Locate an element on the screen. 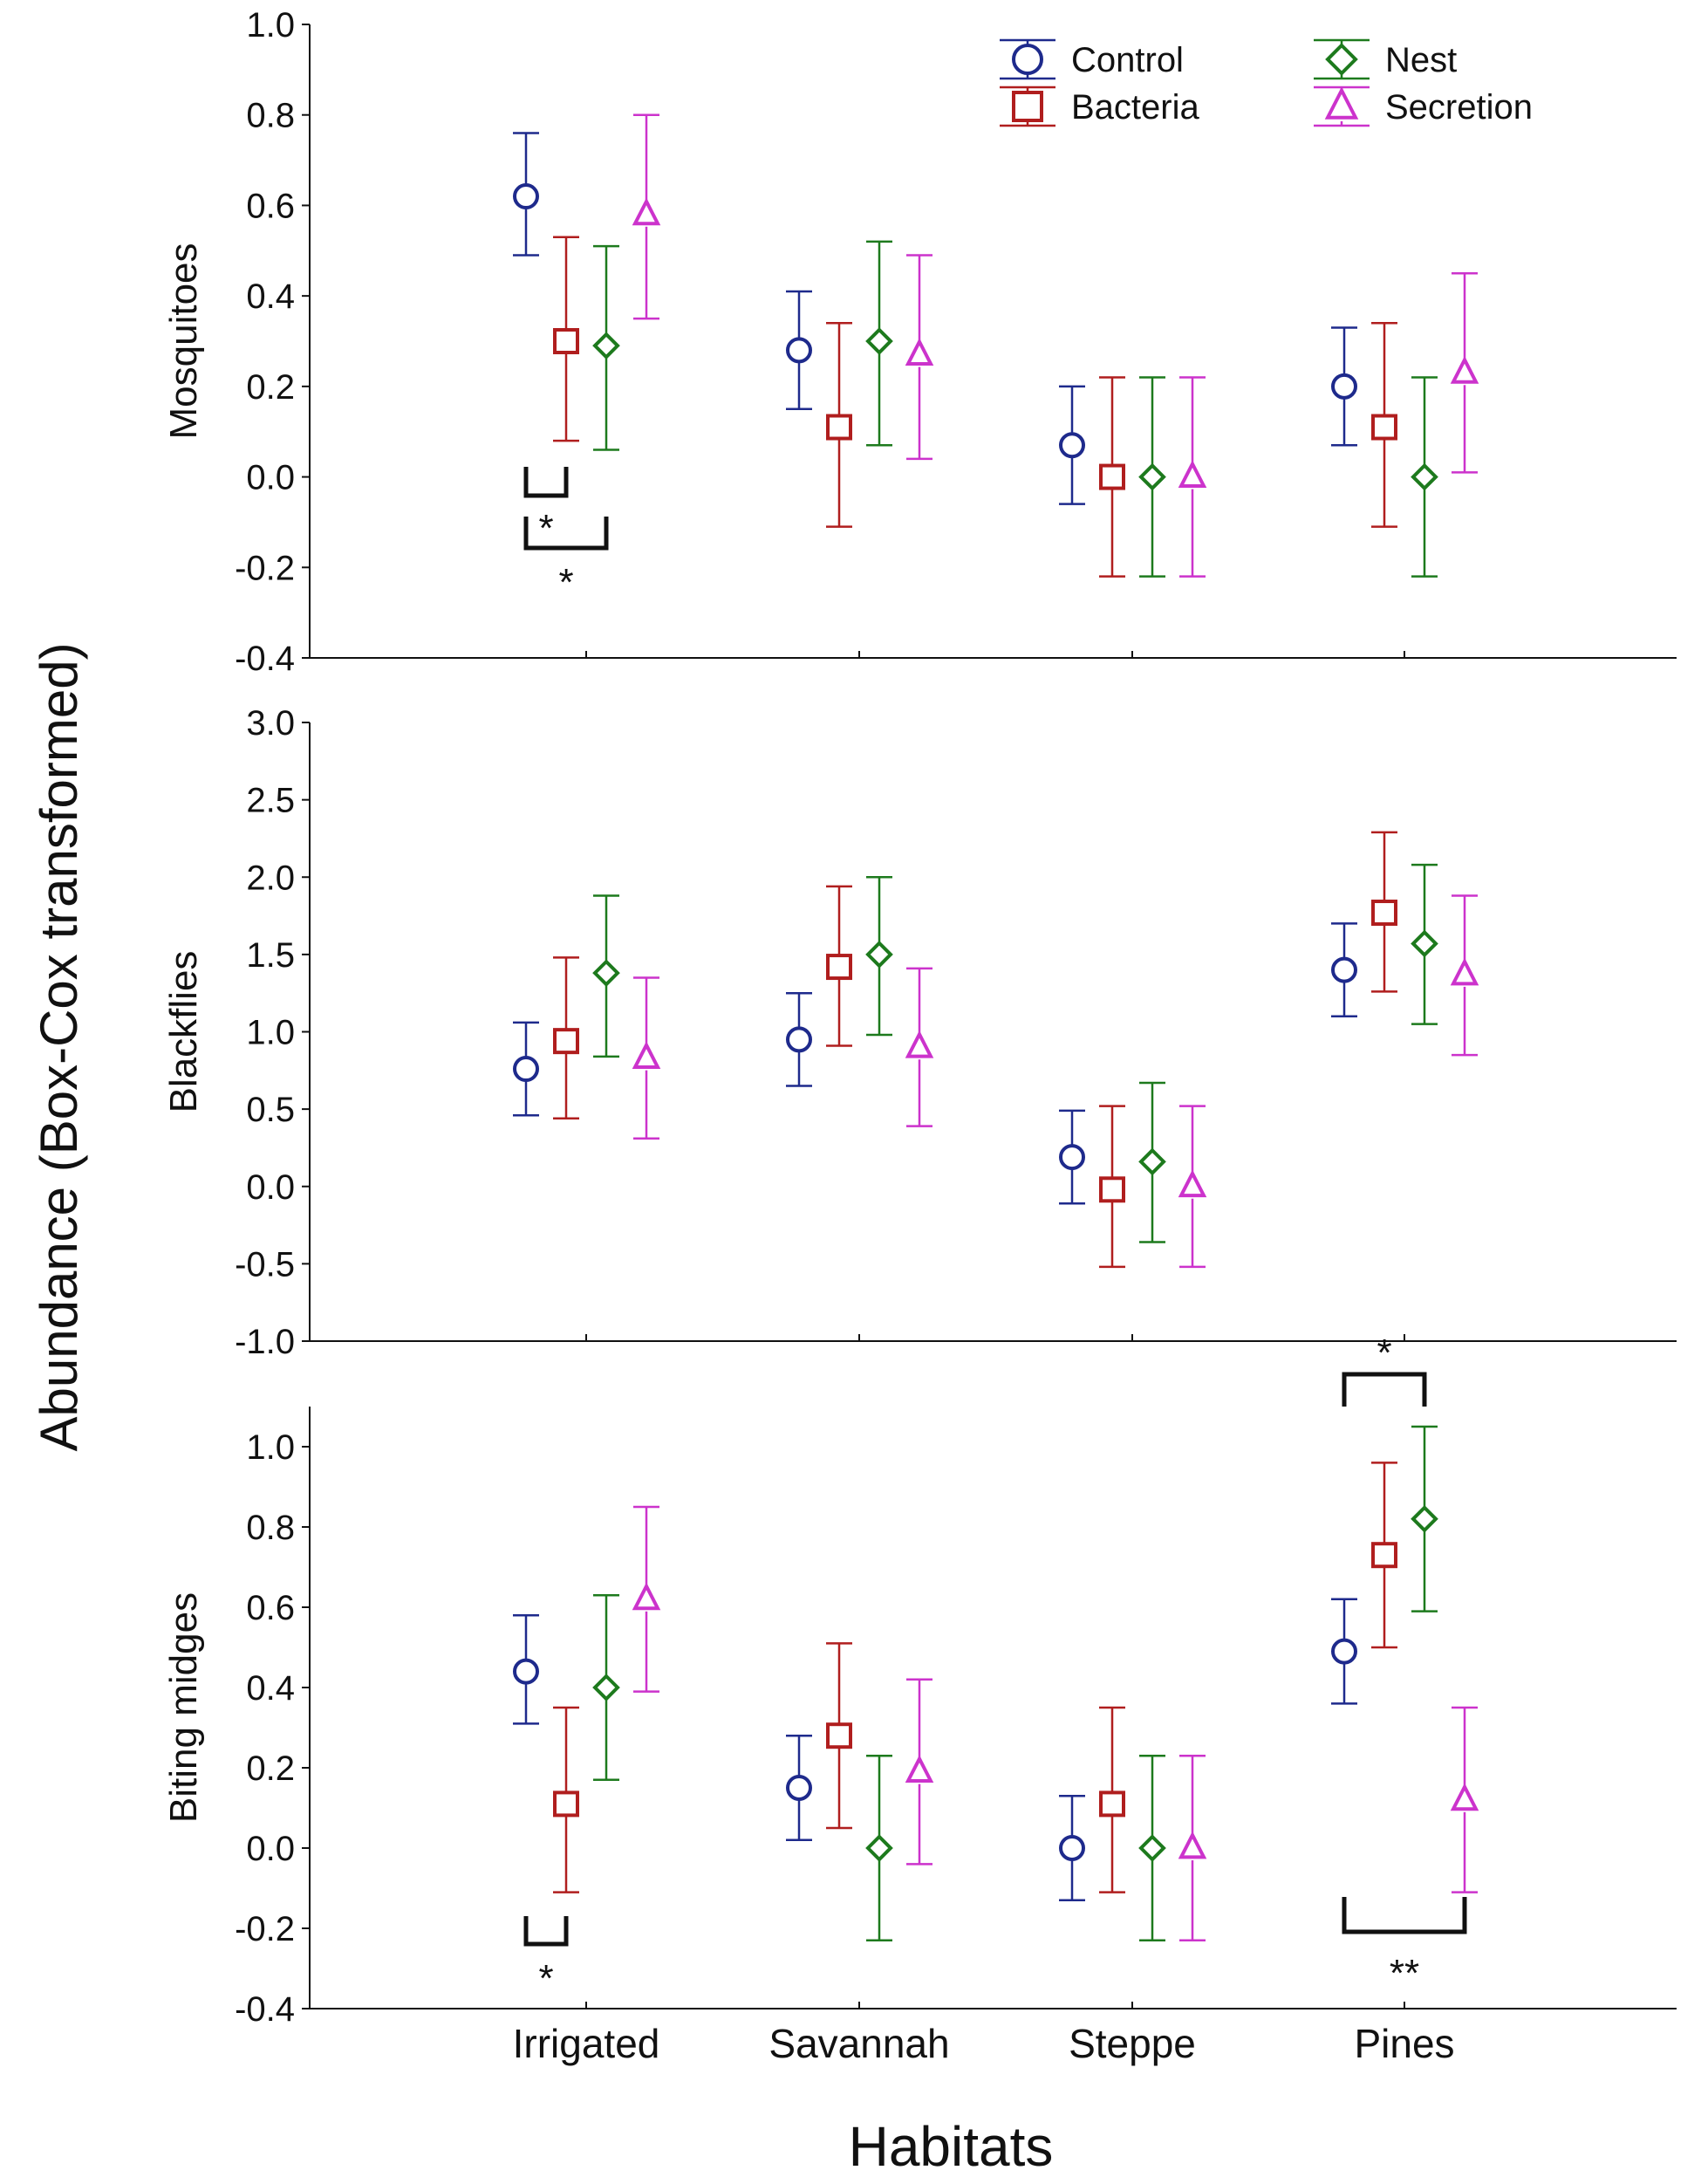  legend-entry-control: Control is located at coordinates (1092, 59).